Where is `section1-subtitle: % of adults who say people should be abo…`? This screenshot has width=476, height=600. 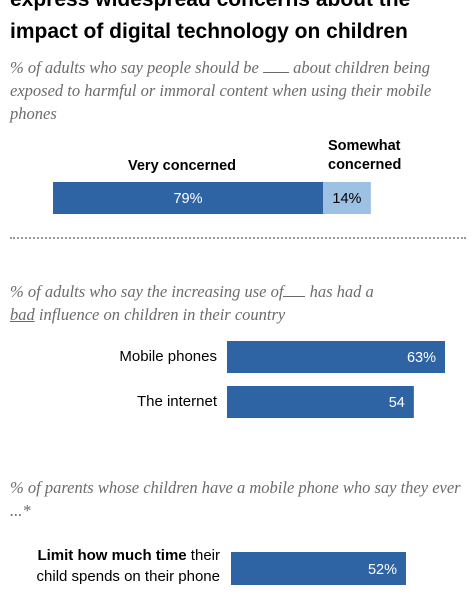
section1-subtitle: % of adults who say people should be abo… is located at coordinates (238, 90).